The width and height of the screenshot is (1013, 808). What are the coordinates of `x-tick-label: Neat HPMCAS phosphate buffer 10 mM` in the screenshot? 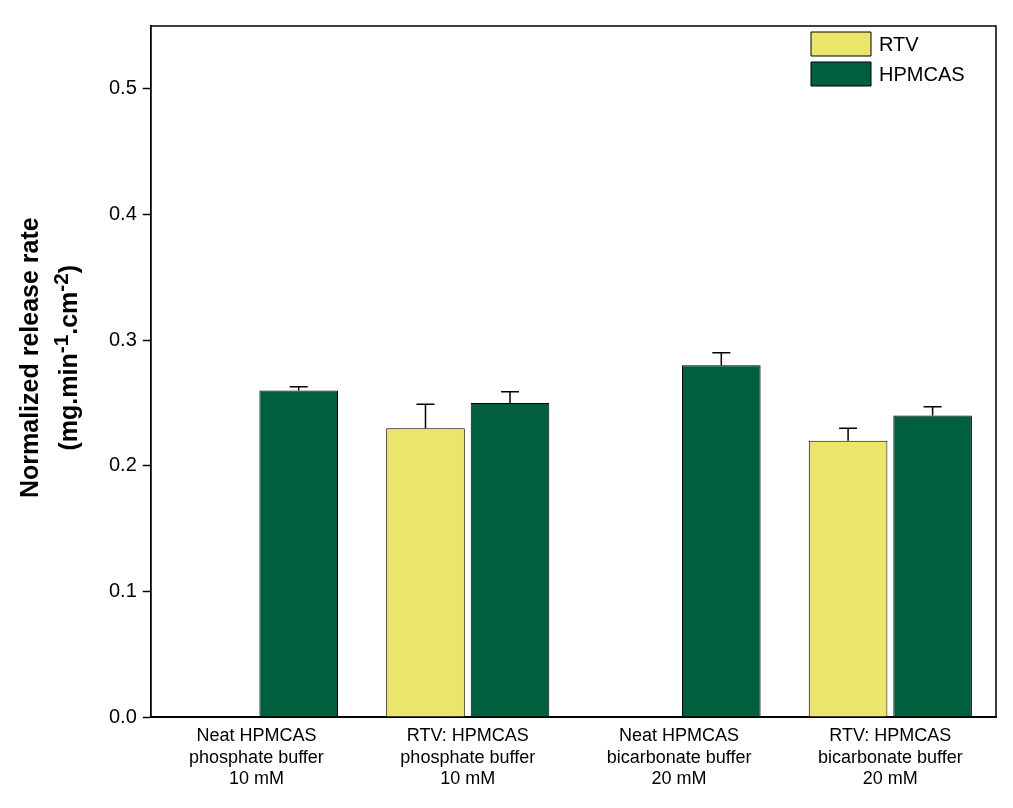 It's located at (256, 756).